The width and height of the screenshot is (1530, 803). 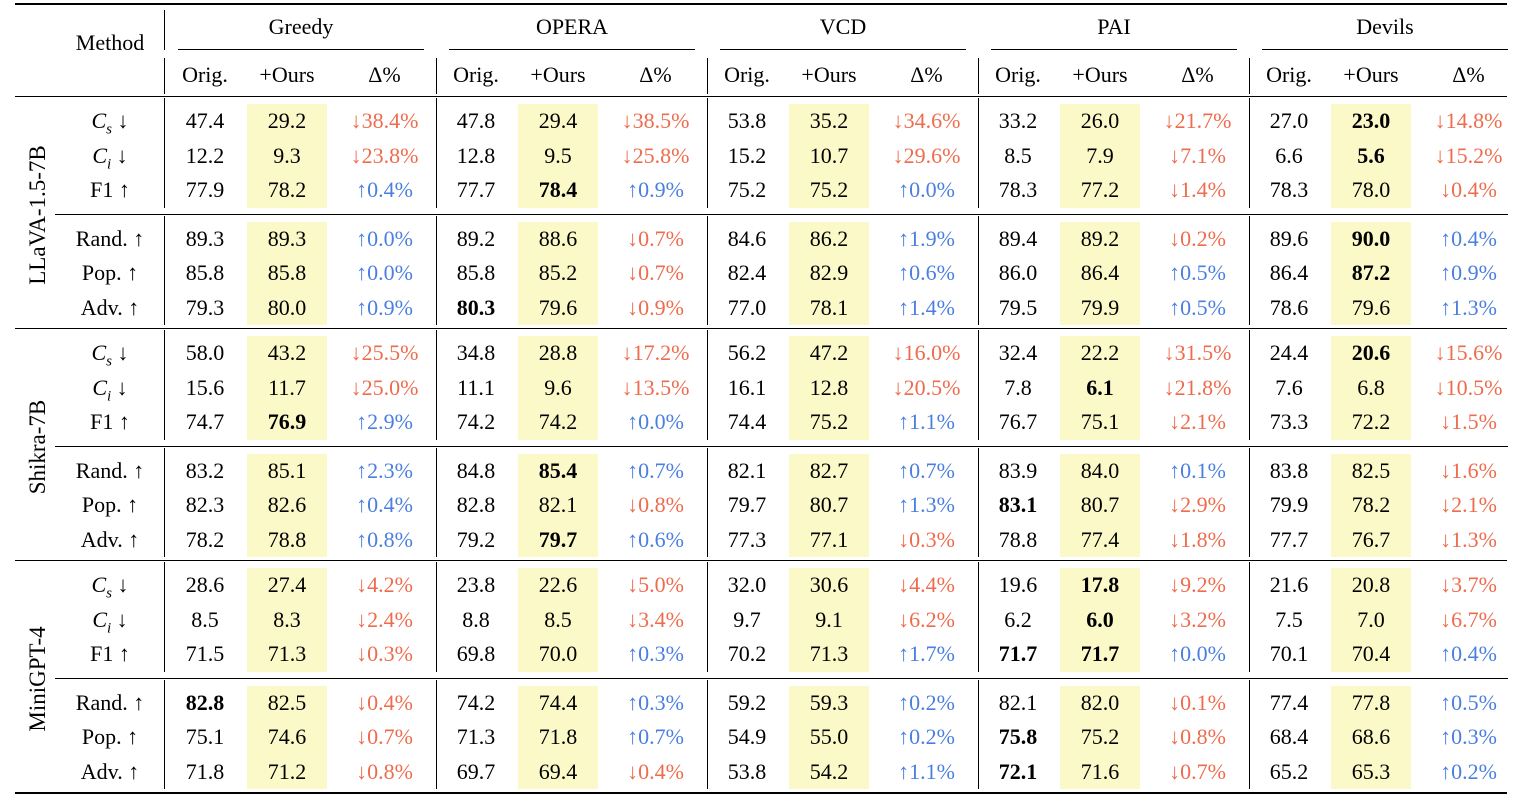 I want to click on ours-value: 8.3, so click(x=287, y=619).